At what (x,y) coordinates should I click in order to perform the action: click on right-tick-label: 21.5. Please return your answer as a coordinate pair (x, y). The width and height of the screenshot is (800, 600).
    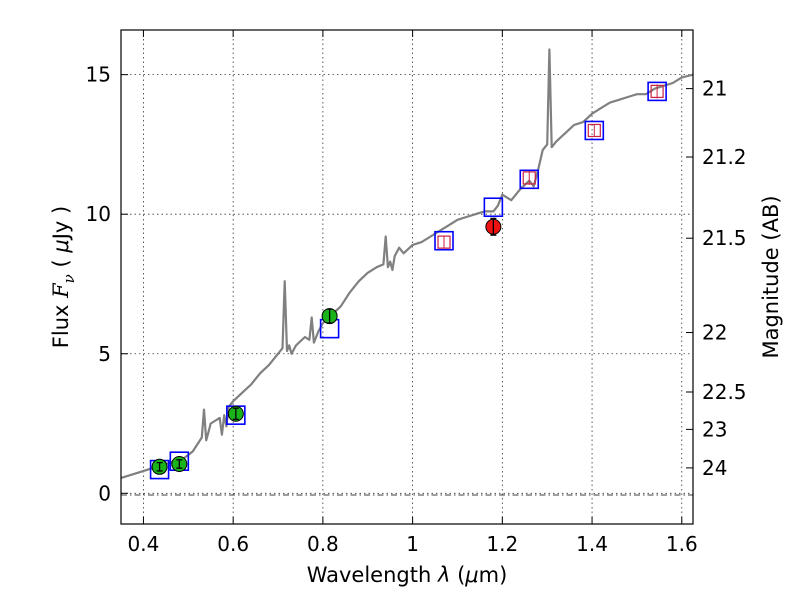
    Looking at the image, I should click on (724, 238).